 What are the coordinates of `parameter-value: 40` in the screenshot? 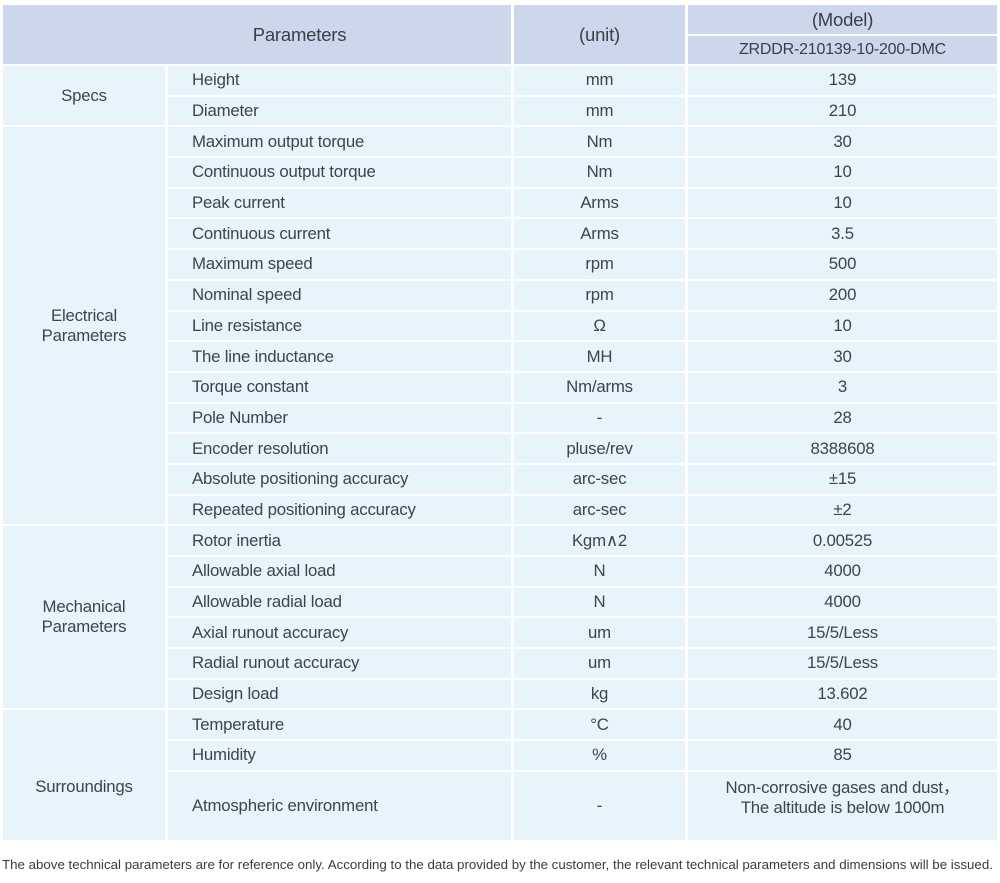 It's located at (842, 725).